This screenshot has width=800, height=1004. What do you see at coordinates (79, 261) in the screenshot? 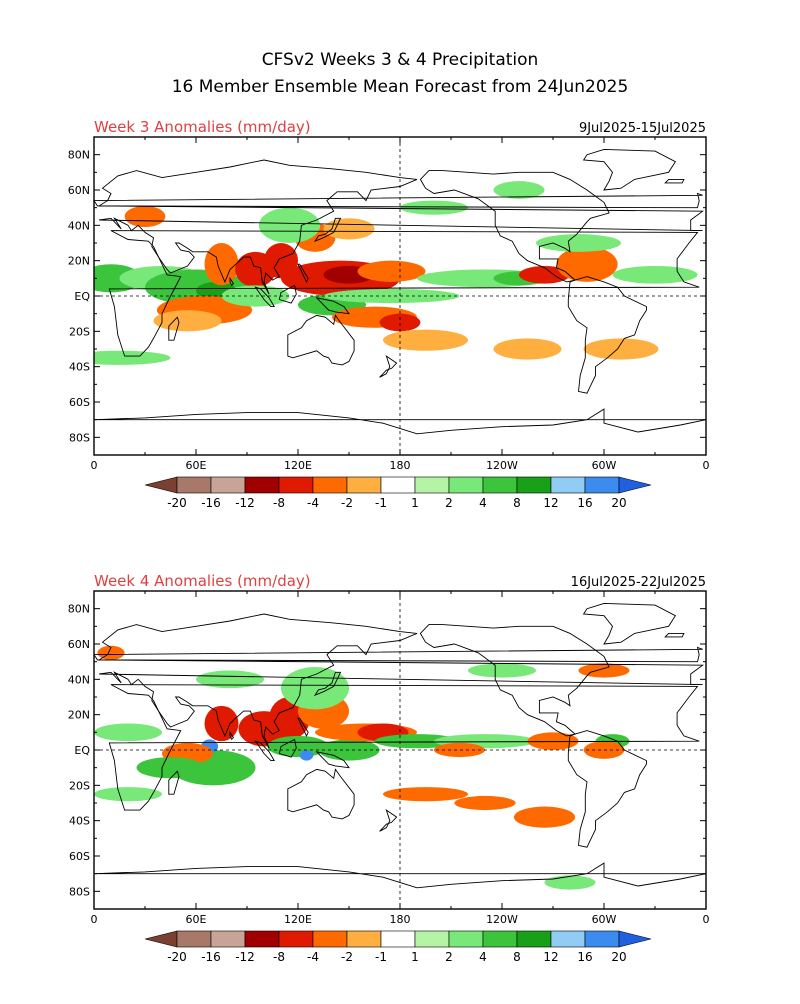
I see `lat-label: 20N` at bounding box center [79, 261].